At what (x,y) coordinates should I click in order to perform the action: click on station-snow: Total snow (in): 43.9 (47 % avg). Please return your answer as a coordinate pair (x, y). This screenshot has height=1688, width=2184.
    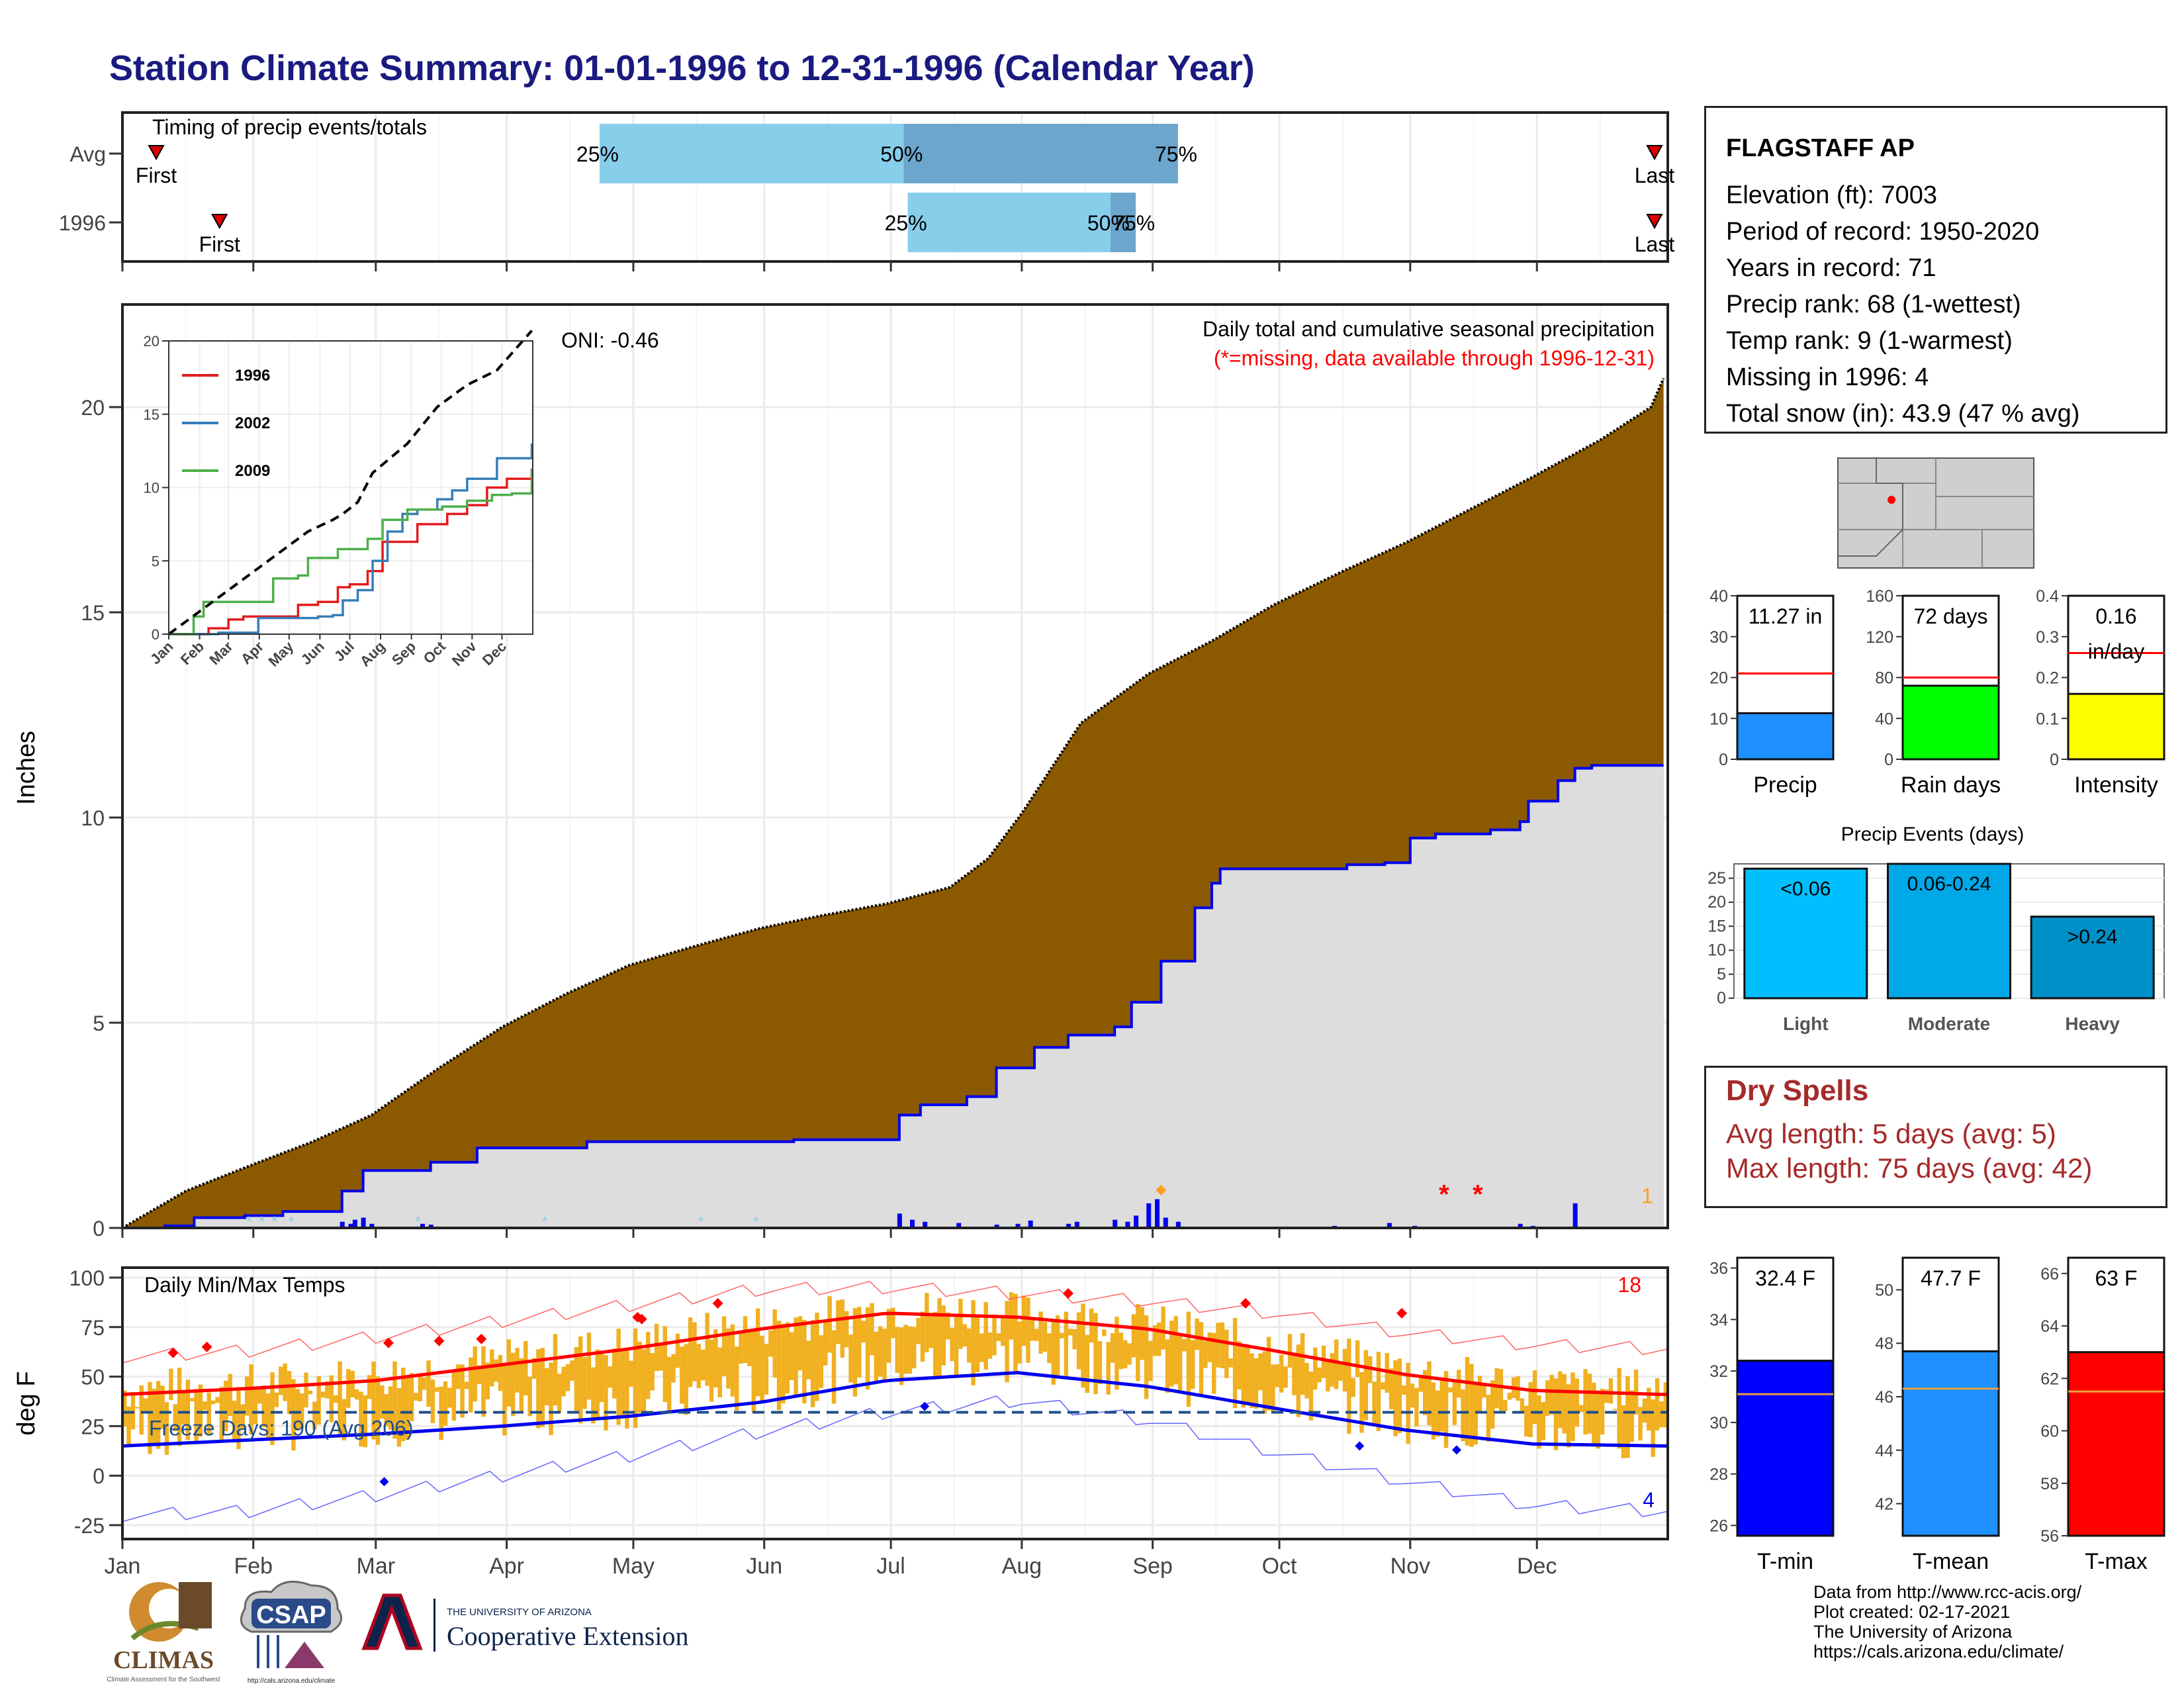
    Looking at the image, I should click on (1903, 414).